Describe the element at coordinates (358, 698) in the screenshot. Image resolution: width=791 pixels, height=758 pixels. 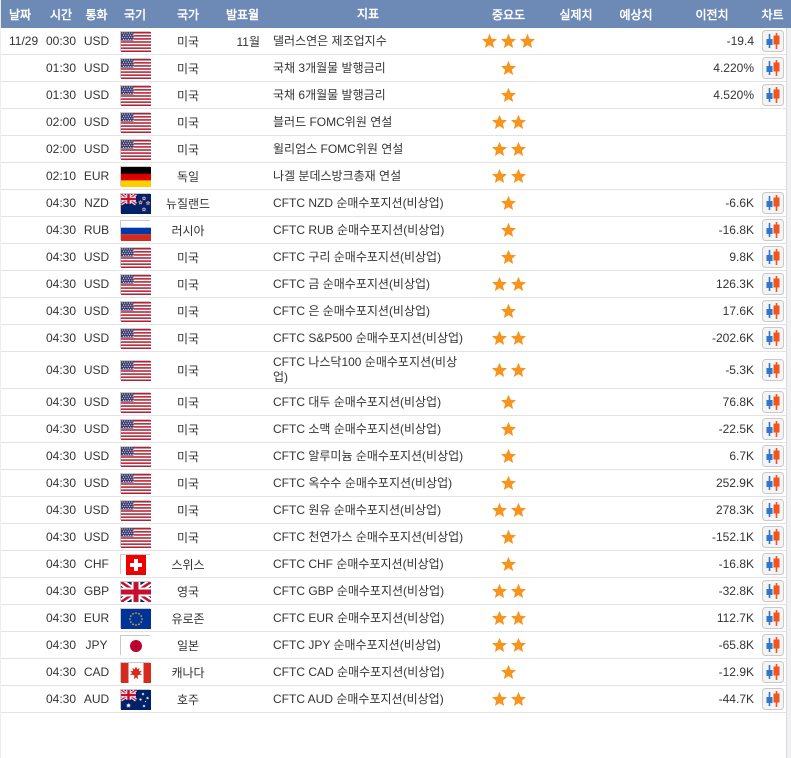
I see `indicator-link: CFTC AUD 순매수포지션(비상업)` at that location.